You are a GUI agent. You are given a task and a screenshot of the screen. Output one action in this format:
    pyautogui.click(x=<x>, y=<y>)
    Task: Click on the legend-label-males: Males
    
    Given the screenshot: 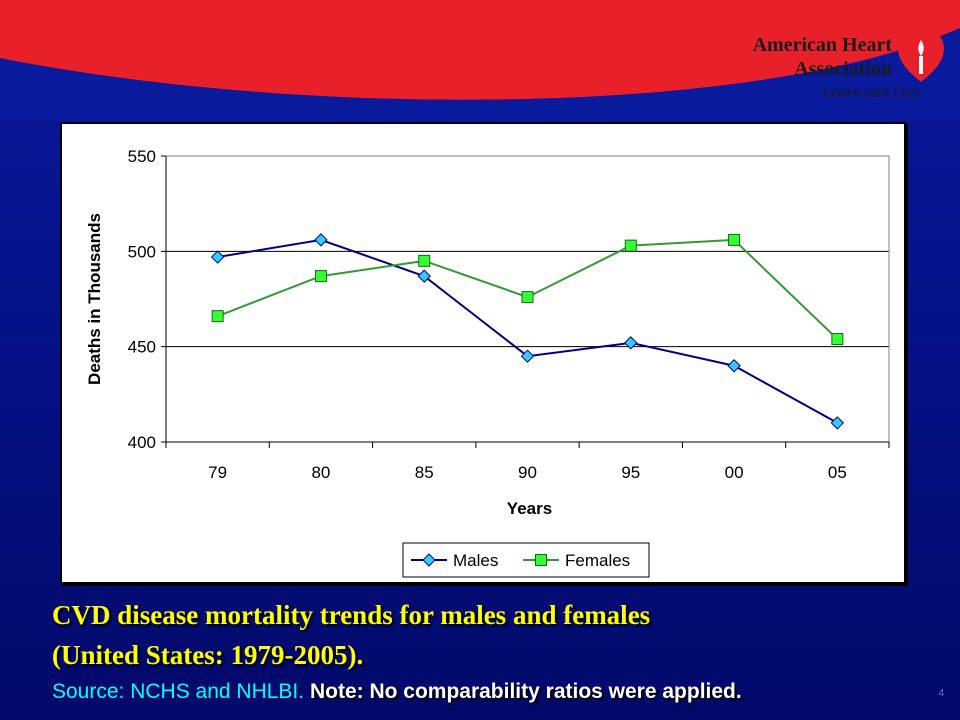 What is the action you would take?
    pyautogui.click(x=475, y=560)
    